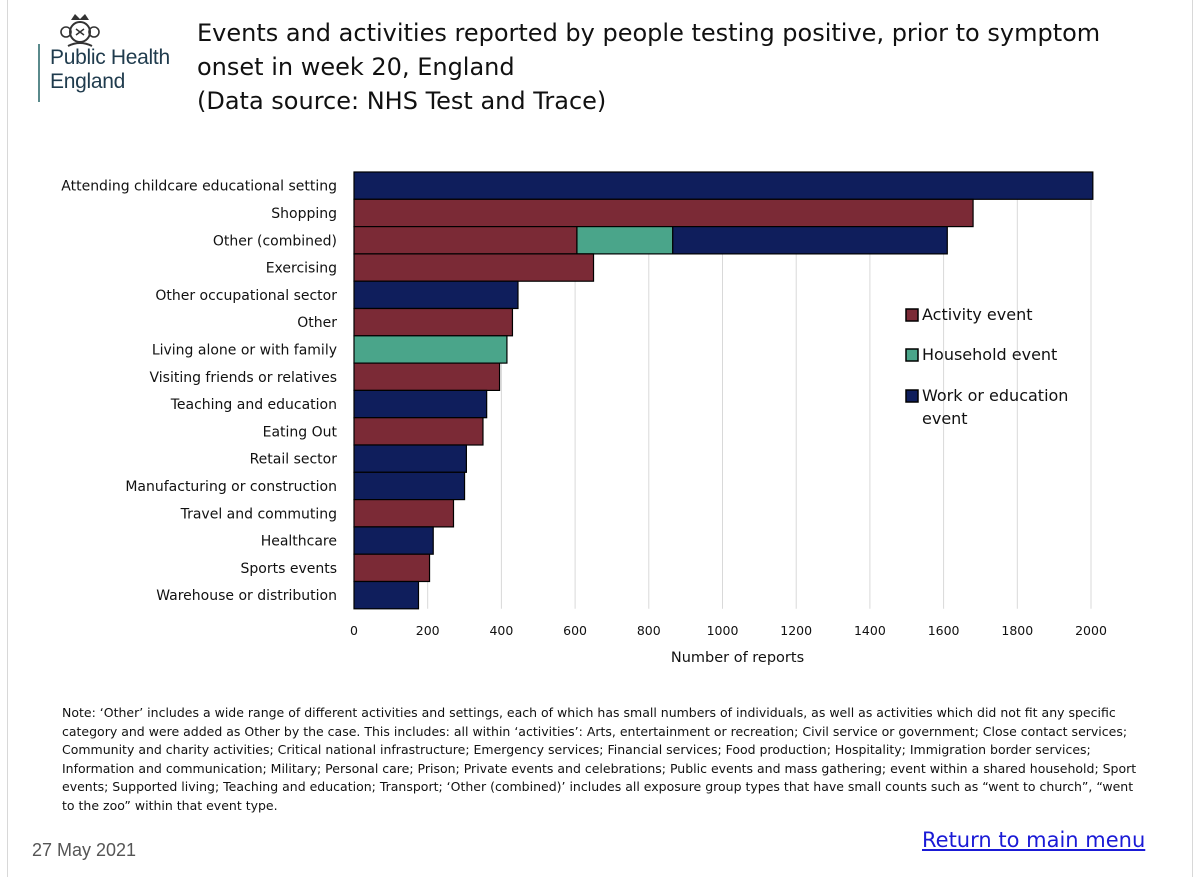 The height and width of the screenshot is (877, 1200). What do you see at coordinates (1034, 840) in the screenshot?
I see `return-to-main-menu-link: Return to main menu` at bounding box center [1034, 840].